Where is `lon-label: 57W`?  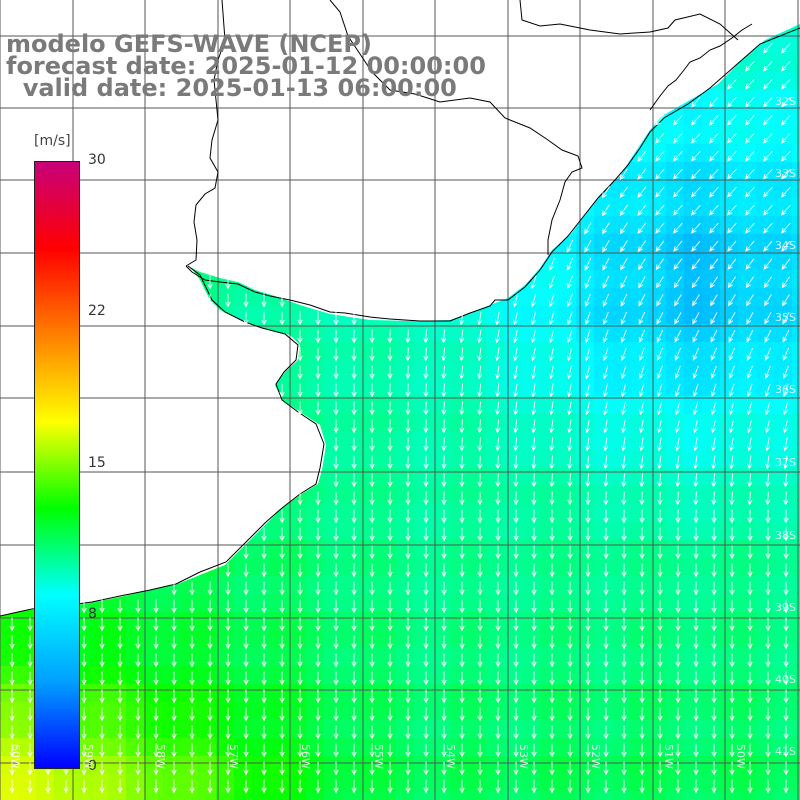 lon-label: 57W is located at coordinates (233, 756).